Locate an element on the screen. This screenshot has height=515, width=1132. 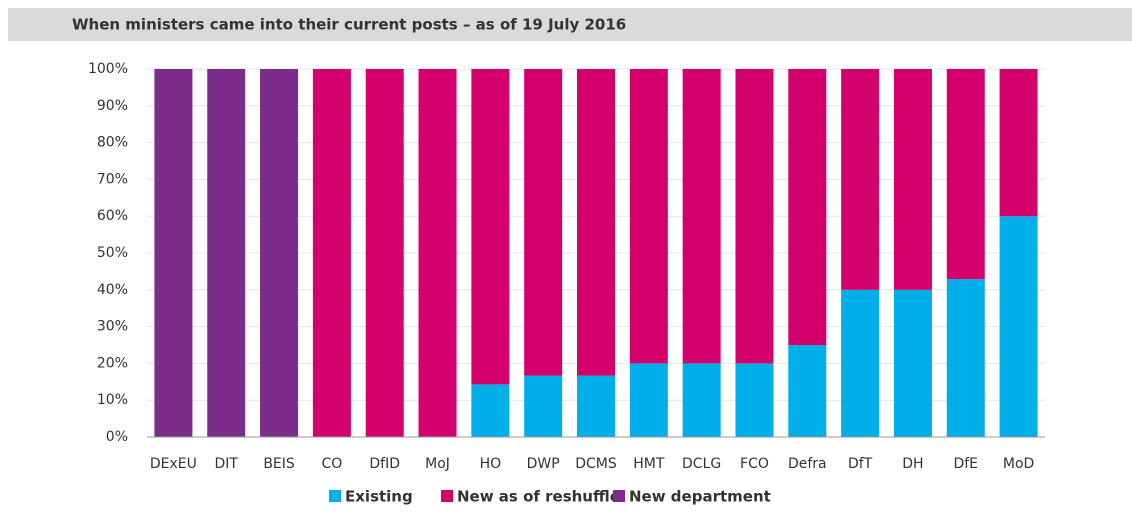
x-tick-label: FCO is located at coordinates (754, 464).